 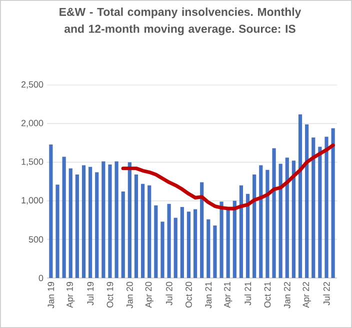 What do you see at coordinates (129, 295) in the screenshot?
I see `x-tick-label: Jan 20` at bounding box center [129, 295].